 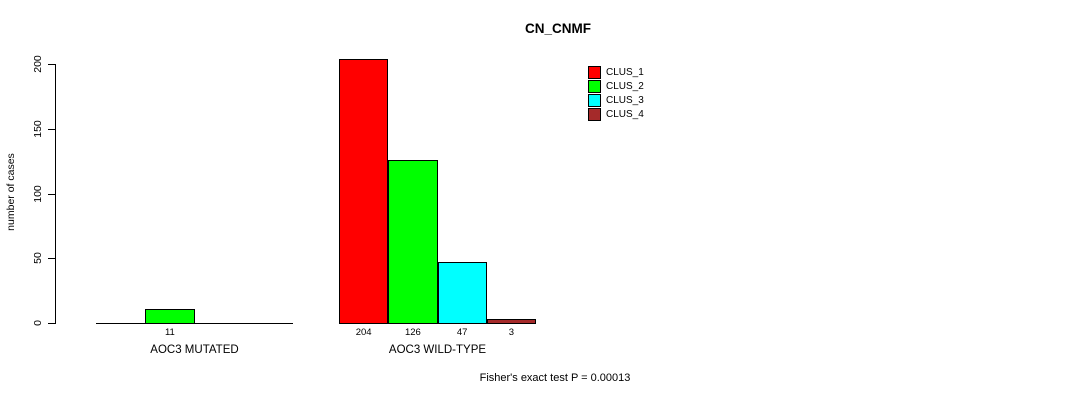 I want to click on chart-title: CN_CNMF, so click(x=558, y=28).